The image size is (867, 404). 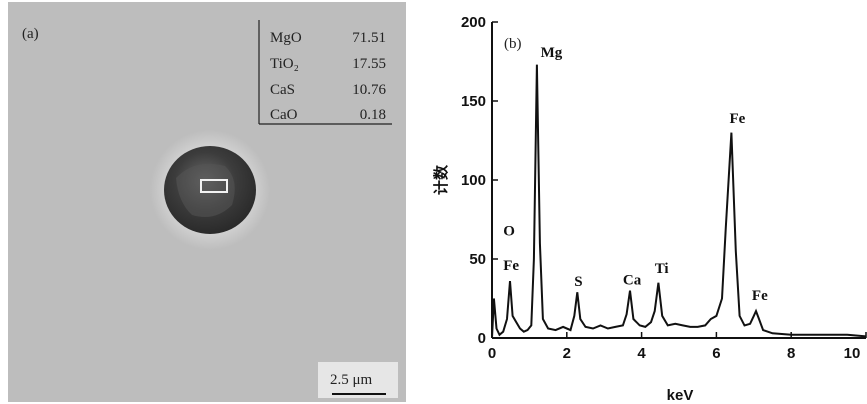 What do you see at coordinates (214, 186) in the screenshot?
I see `analysis-box` at bounding box center [214, 186].